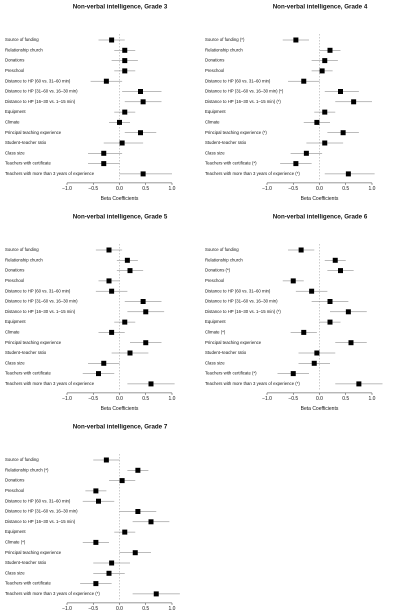 The height and width of the screenshot is (615, 400). I want to click on row-label: Climate (*), so click(215, 332).